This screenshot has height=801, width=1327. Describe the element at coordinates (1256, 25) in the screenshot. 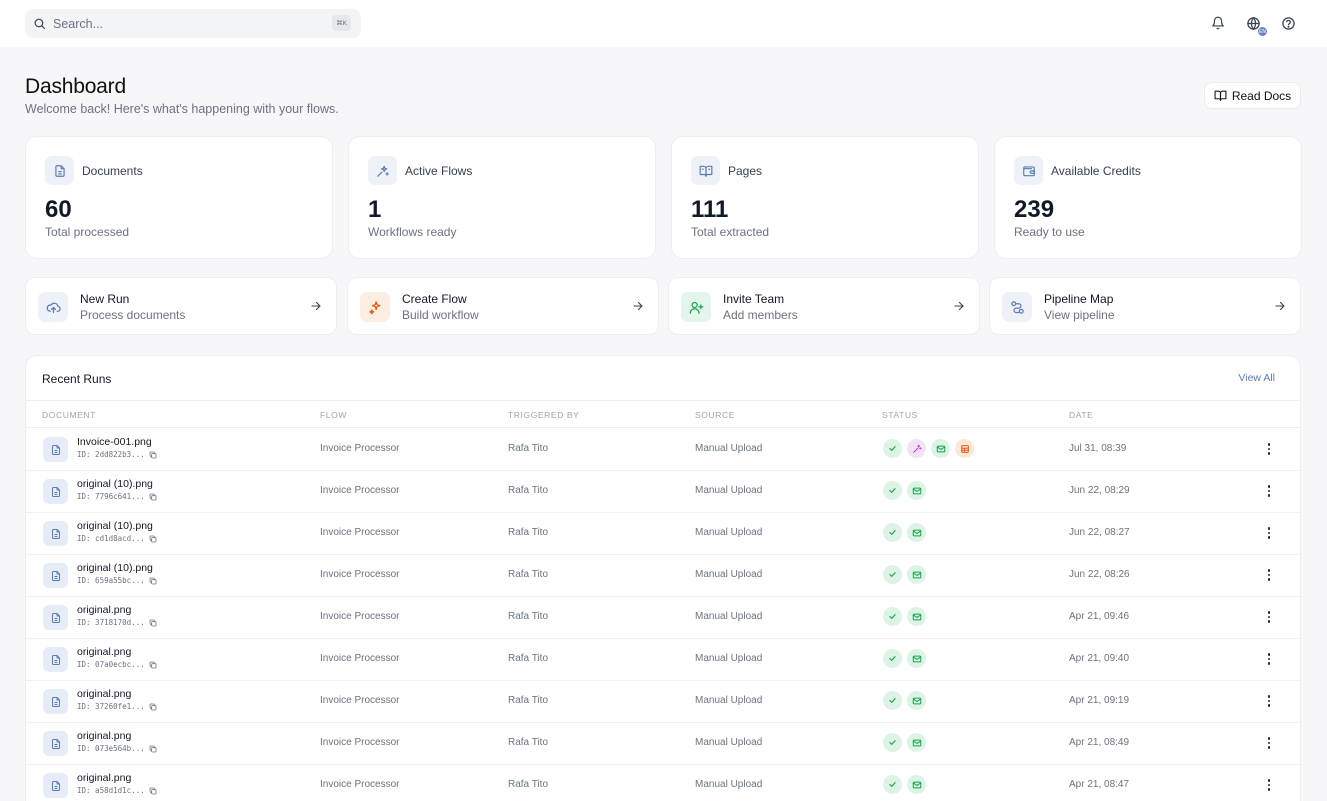

I see `globe-icon: EN` at that location.